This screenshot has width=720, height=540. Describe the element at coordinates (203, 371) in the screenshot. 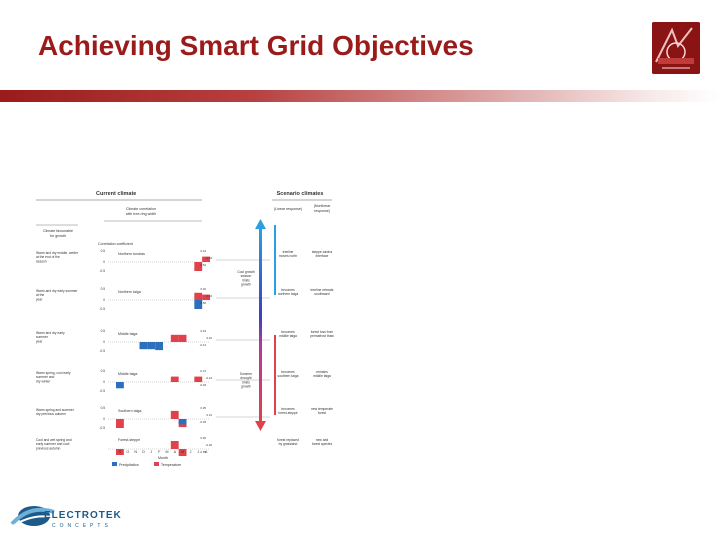

I see `bar-value-label: -0.37` at that location.